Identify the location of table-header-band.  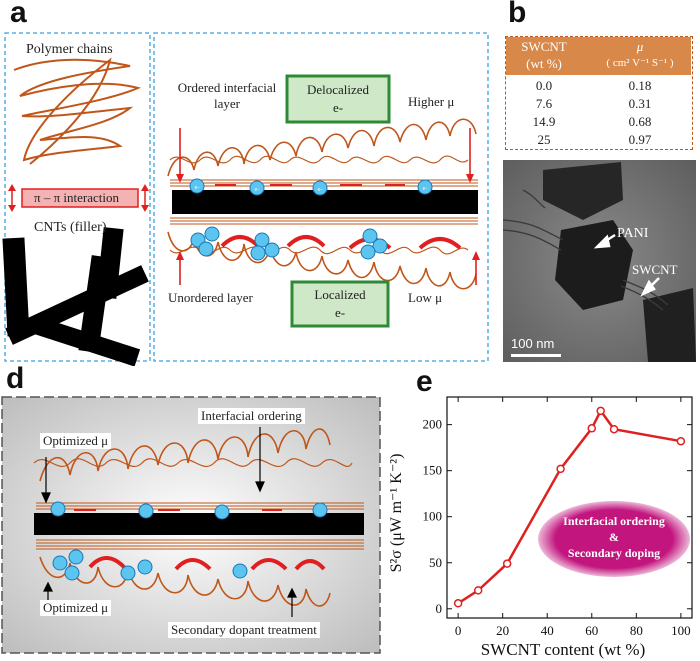
(598, 56).